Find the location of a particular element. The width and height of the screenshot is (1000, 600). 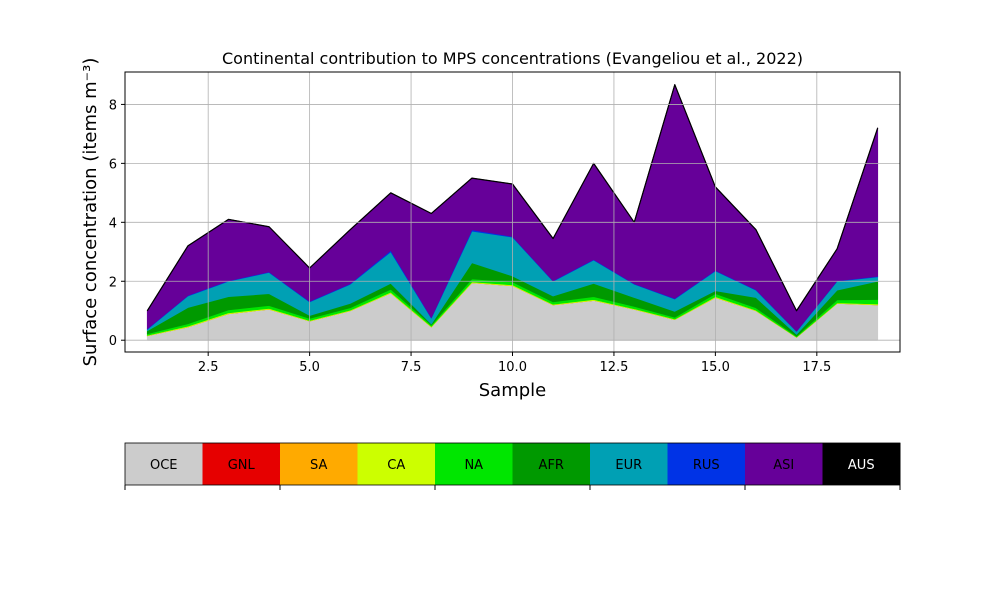

legend-label-eur: EUR is located at coordinates (628, 465).